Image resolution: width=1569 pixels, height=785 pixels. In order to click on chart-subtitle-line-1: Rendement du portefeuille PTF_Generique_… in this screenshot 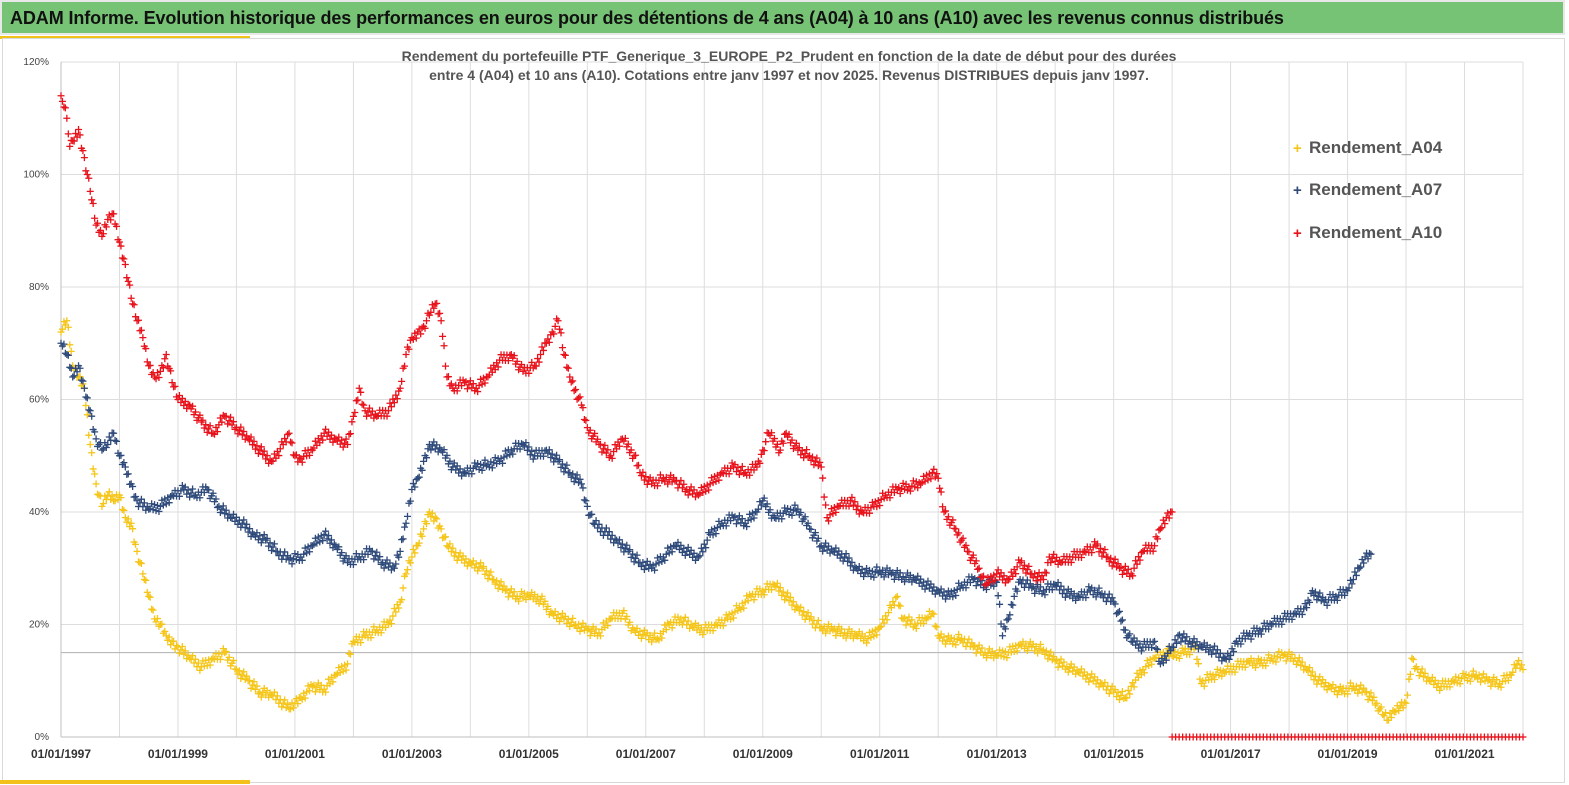, I will do `click(789, 56)`.